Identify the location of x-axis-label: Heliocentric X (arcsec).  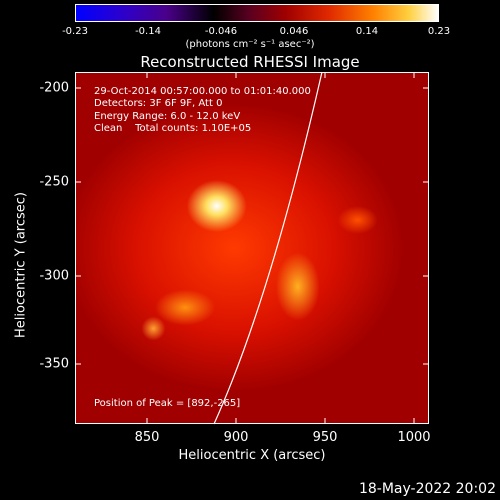
(252, 455).